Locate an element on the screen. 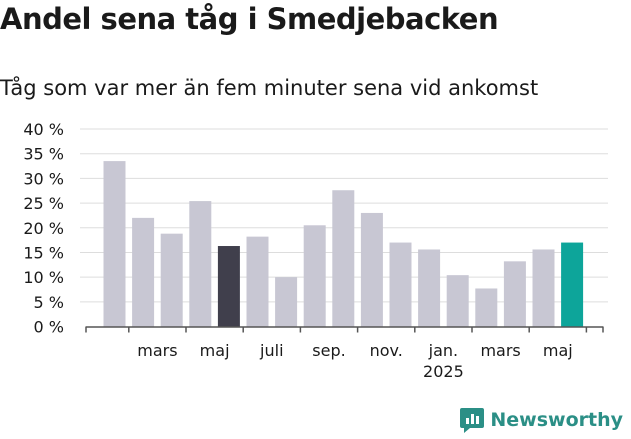  brand-name: Newsworthy is located at coordinates (556, 420).